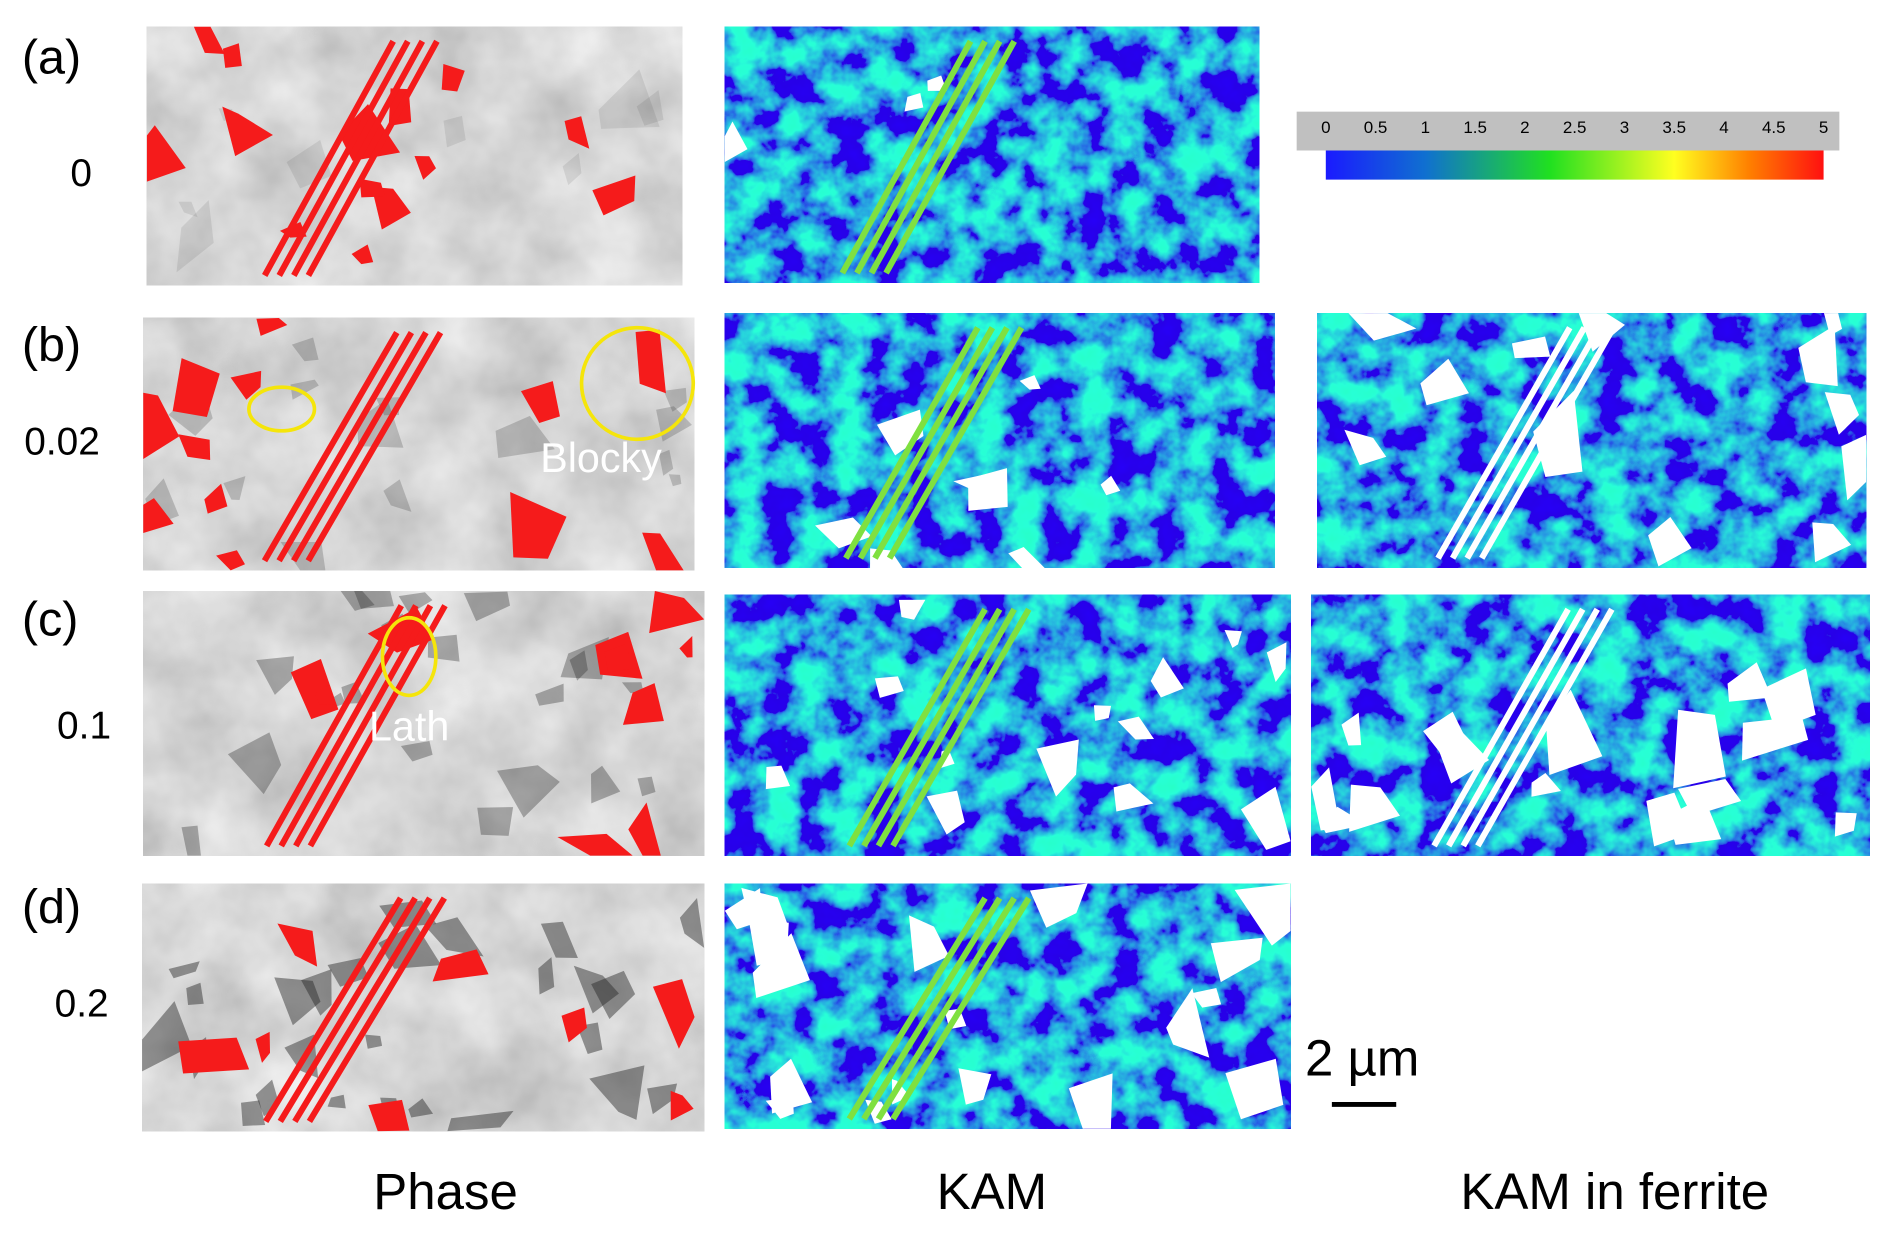 The height and width of the screenshot is (1244, 1894). I want to click on colorbar-tick-label: 2, so click(1524, 127).